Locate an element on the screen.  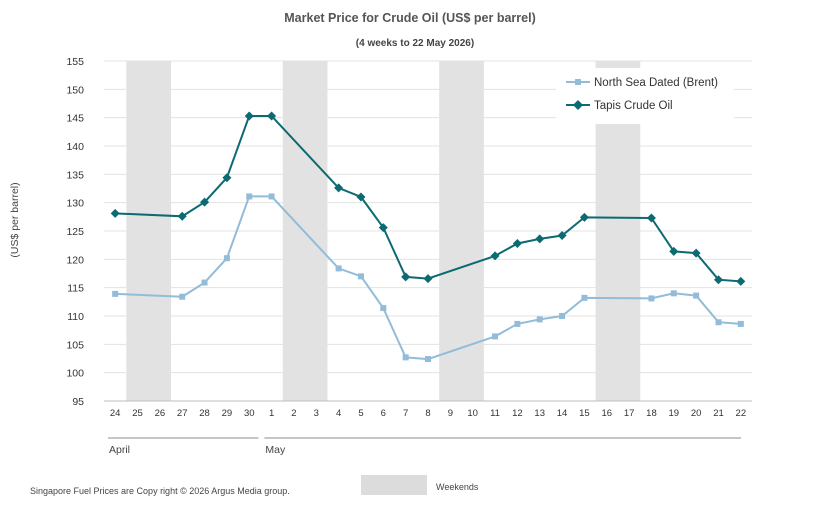
x-tick-label: 16 is located at coordinates (606, 413).